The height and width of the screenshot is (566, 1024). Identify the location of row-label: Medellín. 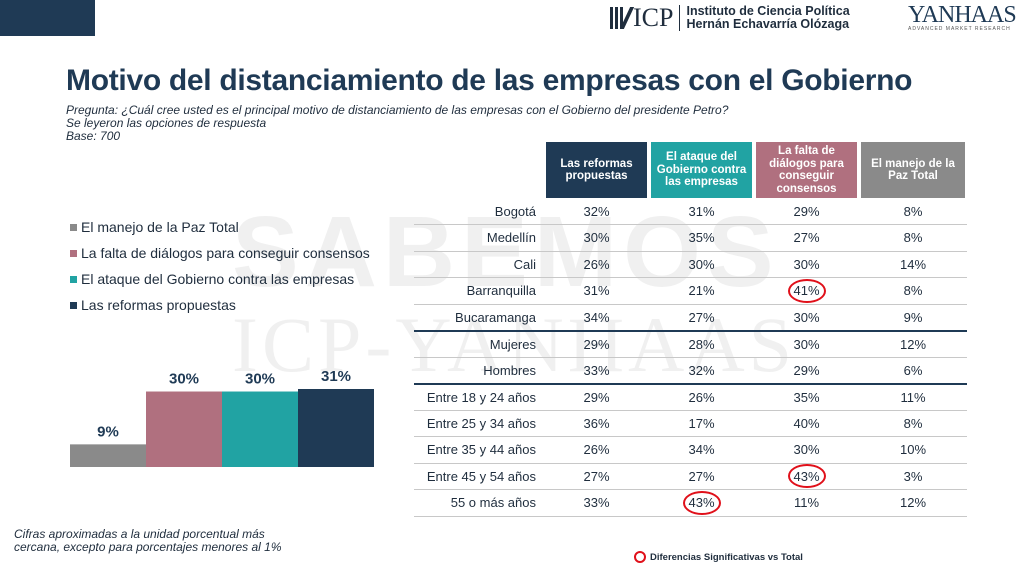
(479, 238).